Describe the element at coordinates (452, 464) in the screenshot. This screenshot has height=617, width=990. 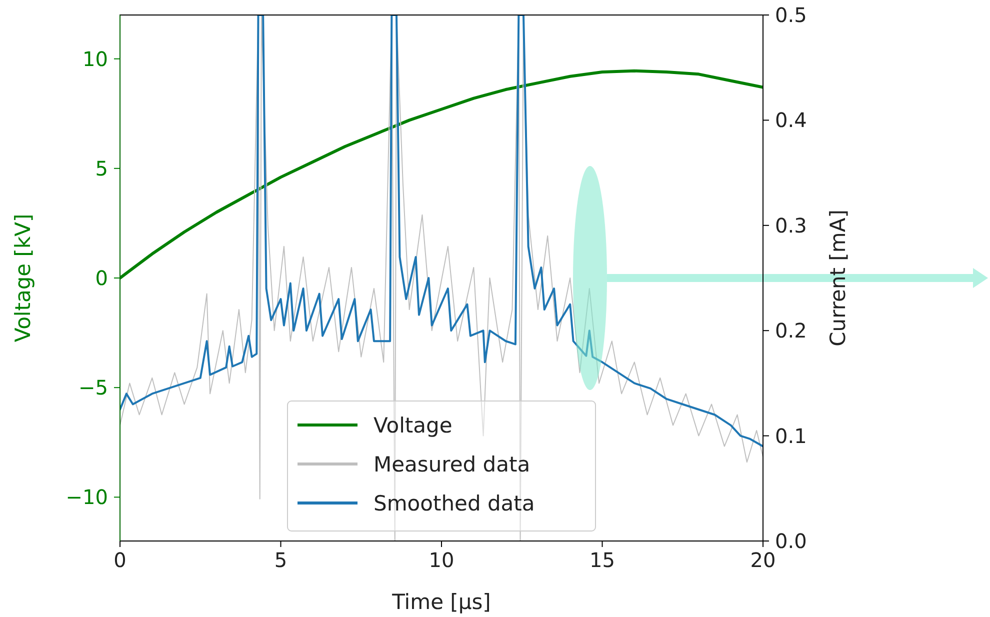
I see `legend-label: Measured data` at that location.